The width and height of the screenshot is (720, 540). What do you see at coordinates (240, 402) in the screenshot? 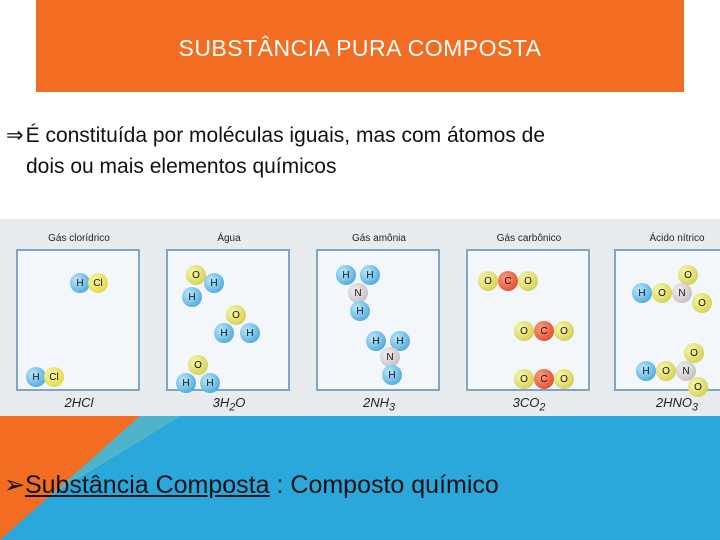
I see `formula-text-end: O` at bounding box center [240, 402].